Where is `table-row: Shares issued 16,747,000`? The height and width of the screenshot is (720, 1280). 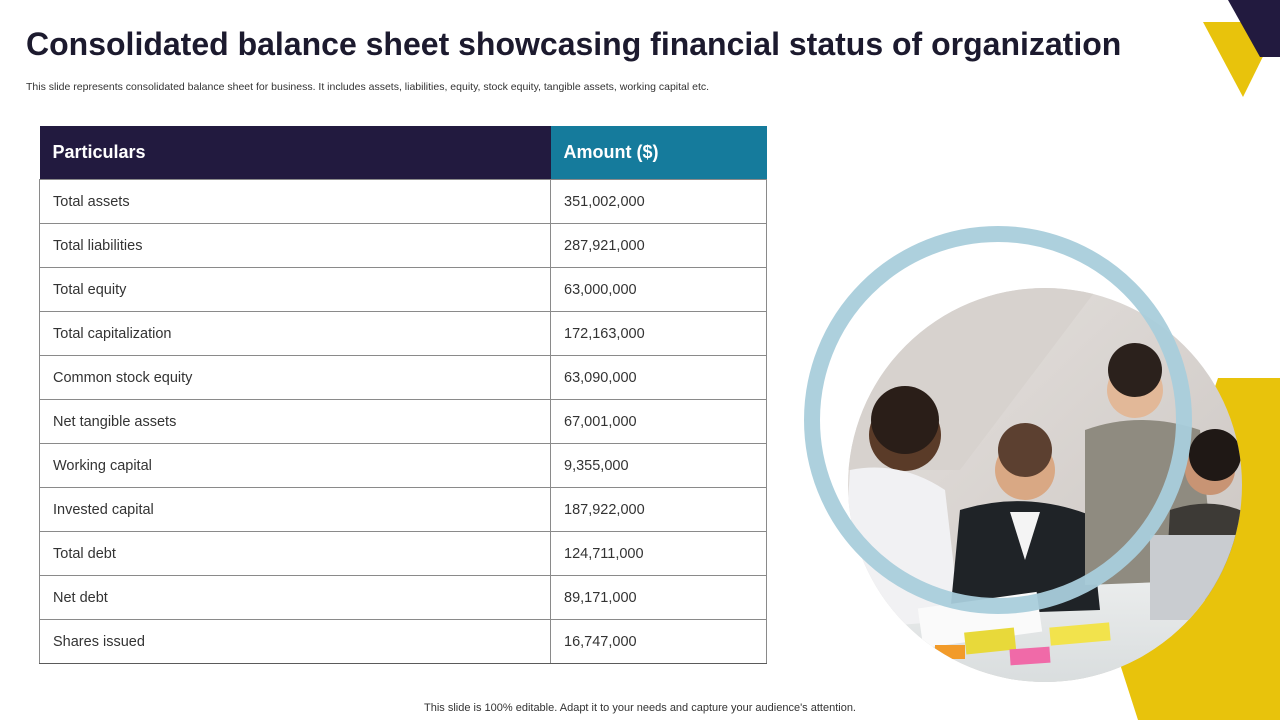
table-row: Shares issued 16,747,000 is located at coordinates (403, 641).